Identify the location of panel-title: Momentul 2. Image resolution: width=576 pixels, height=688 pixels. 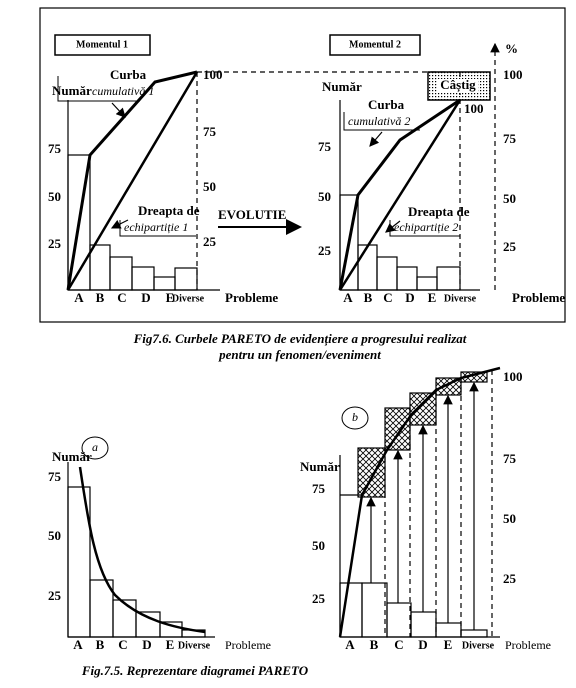
(375, 44).